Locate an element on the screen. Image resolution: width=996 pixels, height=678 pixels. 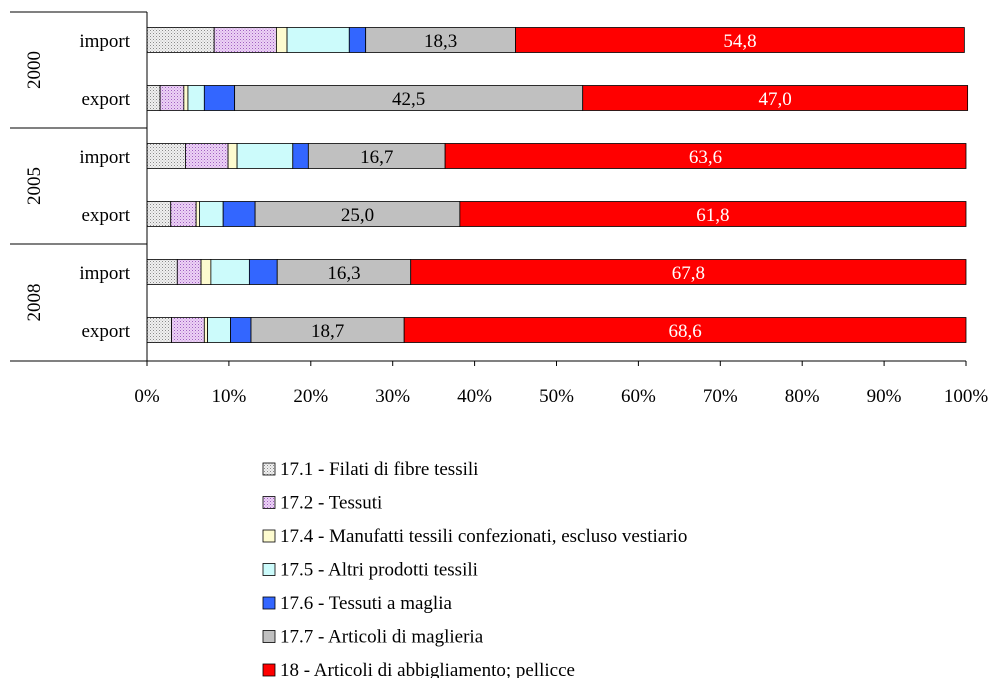
data-label-2000-import-s5: 18,3 is located at coordinates (440, 41).